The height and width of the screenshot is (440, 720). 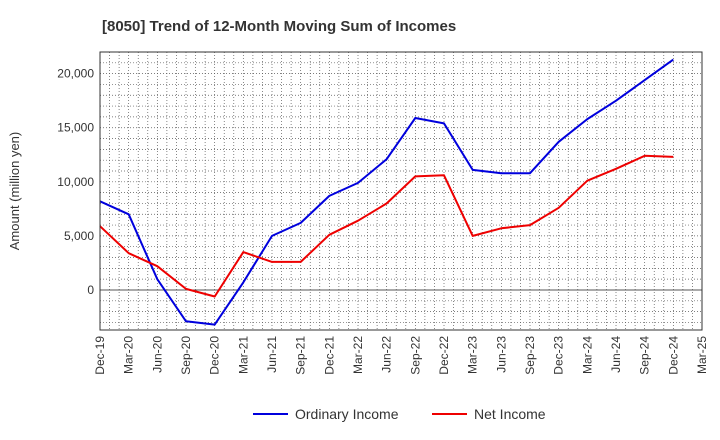 I want to click on legend-label-net-income: Net Income, so click(x=510, y=414).